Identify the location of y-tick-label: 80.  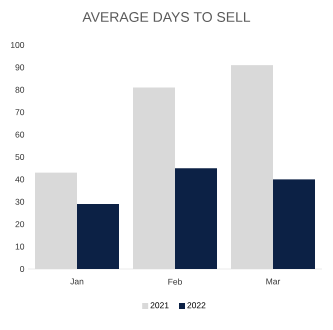
(19, 89).